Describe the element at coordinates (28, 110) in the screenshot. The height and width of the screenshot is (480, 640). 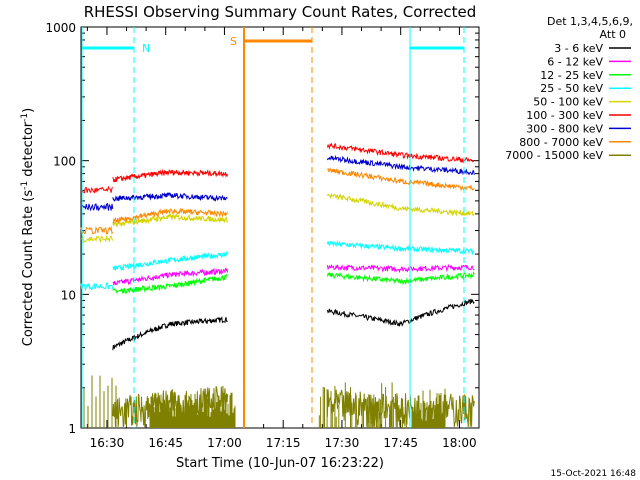
I see `y-axis-label-part3: )` at that location.